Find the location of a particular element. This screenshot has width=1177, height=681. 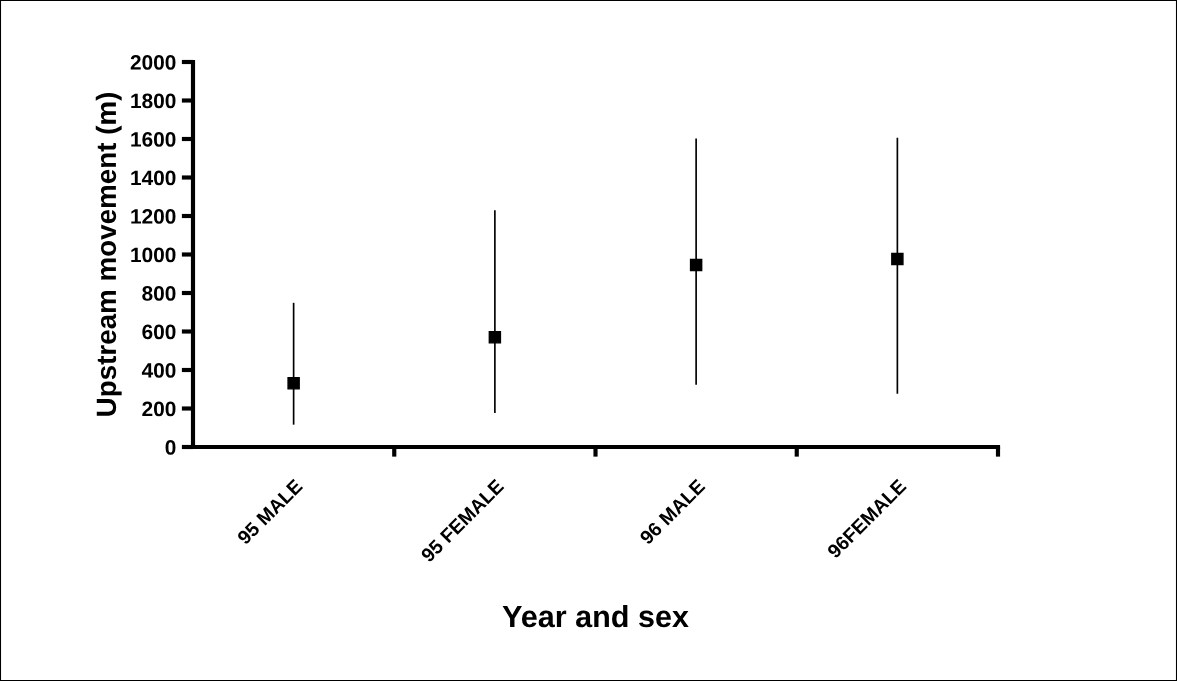

y-tick-label: 1600 is located at coordinates (153, 139).